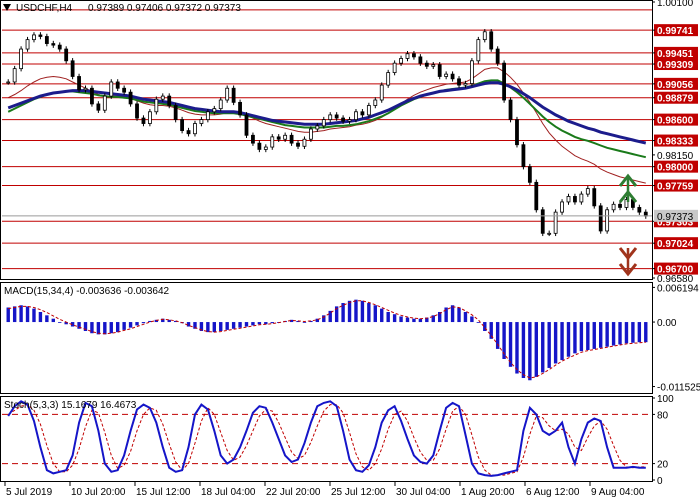  I want to click on level-label: 0.99451, so click(675, 54).